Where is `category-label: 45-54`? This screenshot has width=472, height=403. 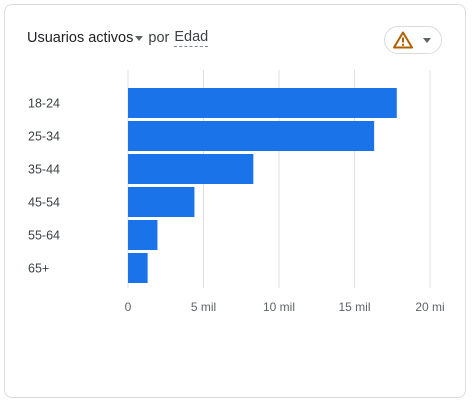
category-label: 45-54 is located at coordinates (44, 203).